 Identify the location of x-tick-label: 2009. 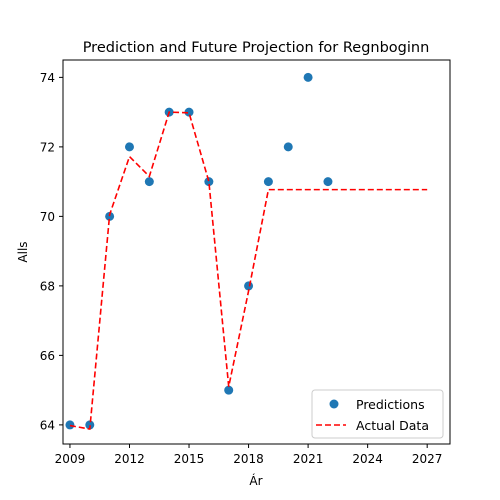
(70, 459).